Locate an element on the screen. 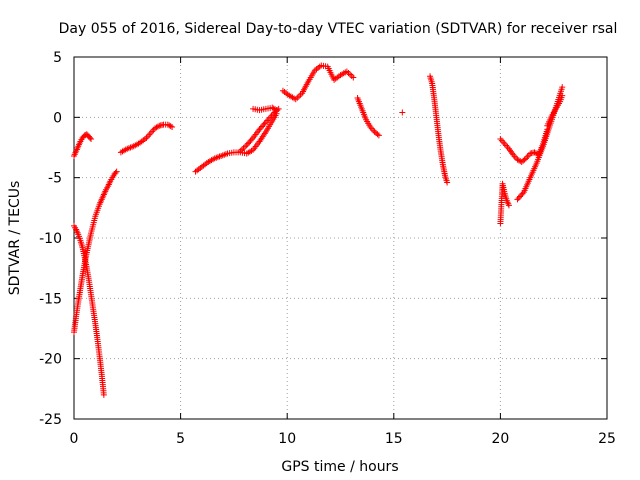  arc-early-descending is located at coordinates (89, 310).